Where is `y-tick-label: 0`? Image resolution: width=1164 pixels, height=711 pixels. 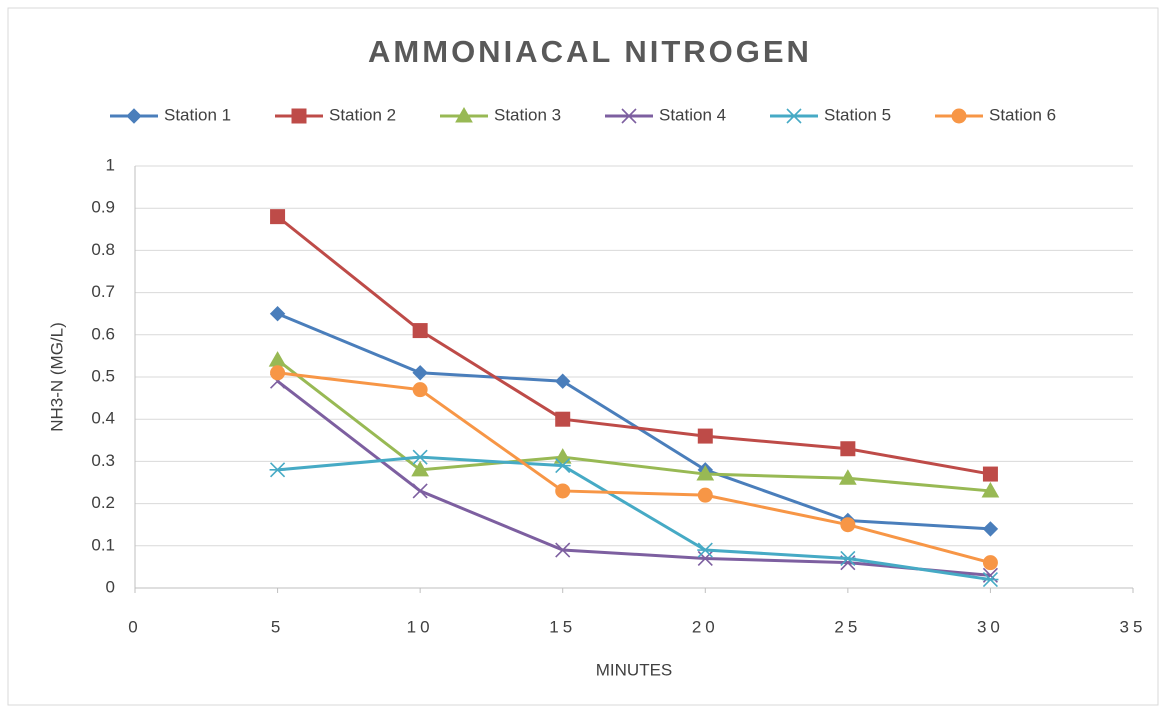 y-tick-label: 0 is located at coordinates (110, 586).